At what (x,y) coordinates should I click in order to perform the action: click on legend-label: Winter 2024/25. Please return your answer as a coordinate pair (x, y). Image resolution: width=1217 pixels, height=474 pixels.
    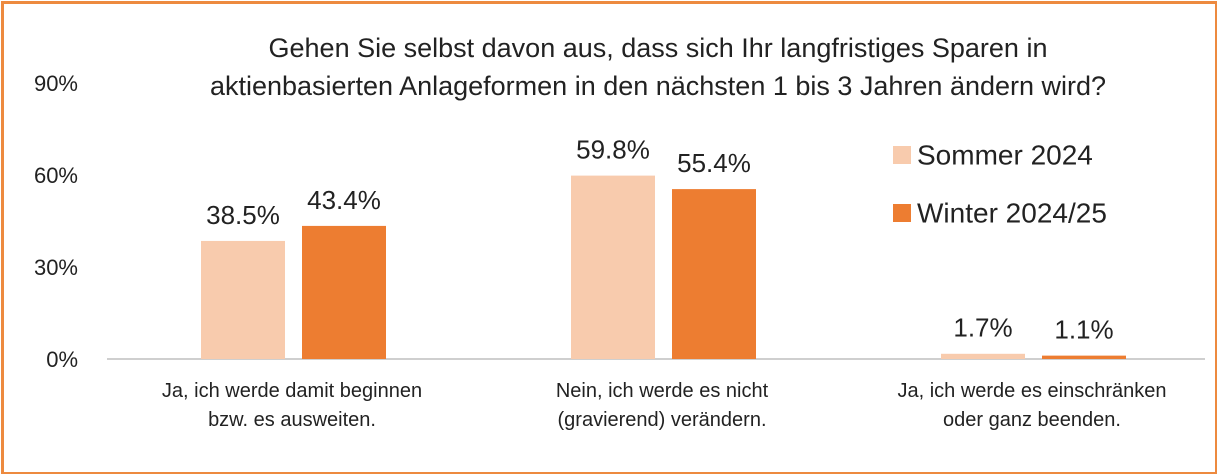
    Looking at the image, I should click on (1012, 212).